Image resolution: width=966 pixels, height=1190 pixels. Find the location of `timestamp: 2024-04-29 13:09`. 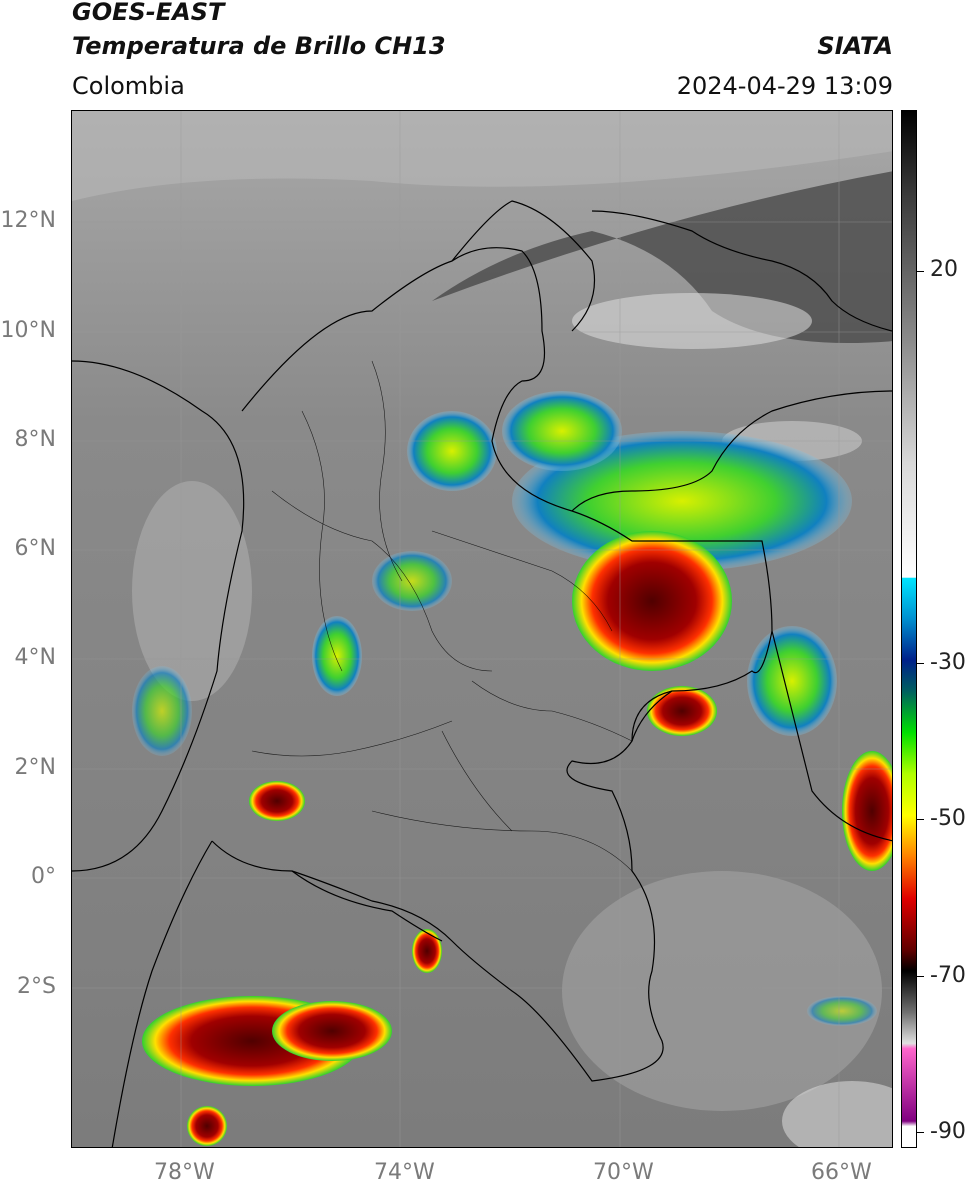

timestamp: 2024-04-29 13:09 is located at coordinates (784, 86).